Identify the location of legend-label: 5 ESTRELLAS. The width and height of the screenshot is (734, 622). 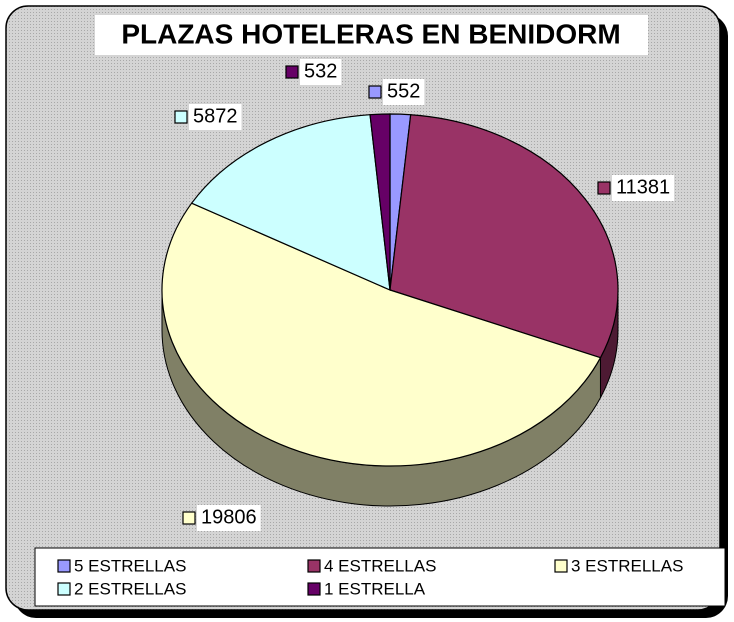
(130, 565).